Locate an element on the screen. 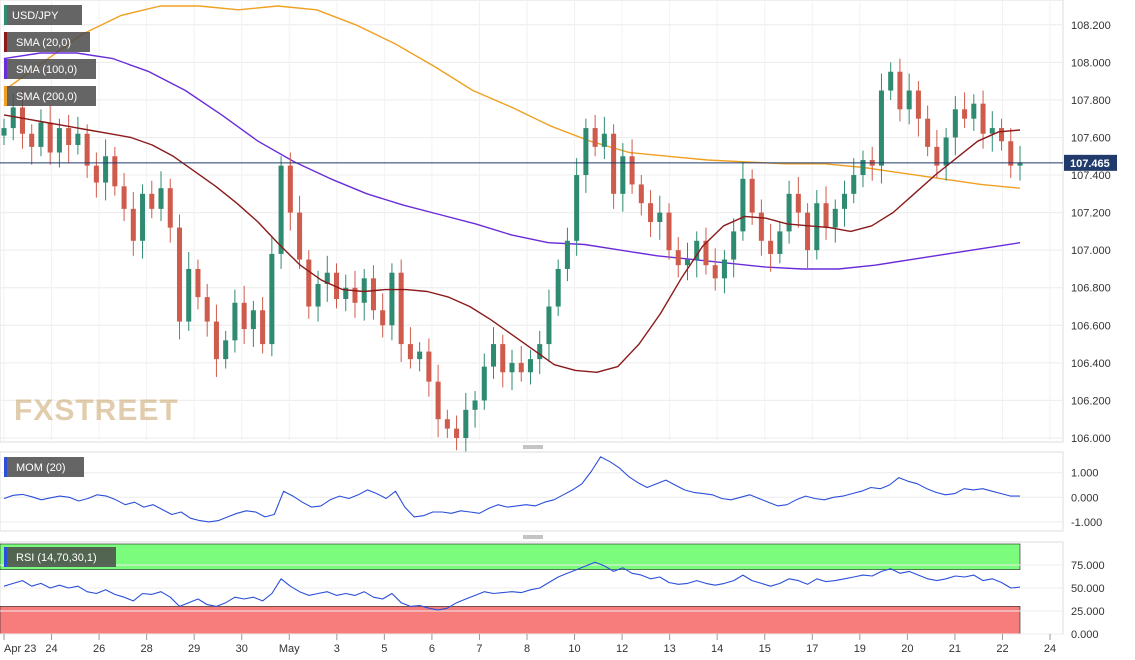 Image resolution: width=1135 pixels, height=660 pixels. price-tick-label: 106.000 is located at coordinates (1091, 439).